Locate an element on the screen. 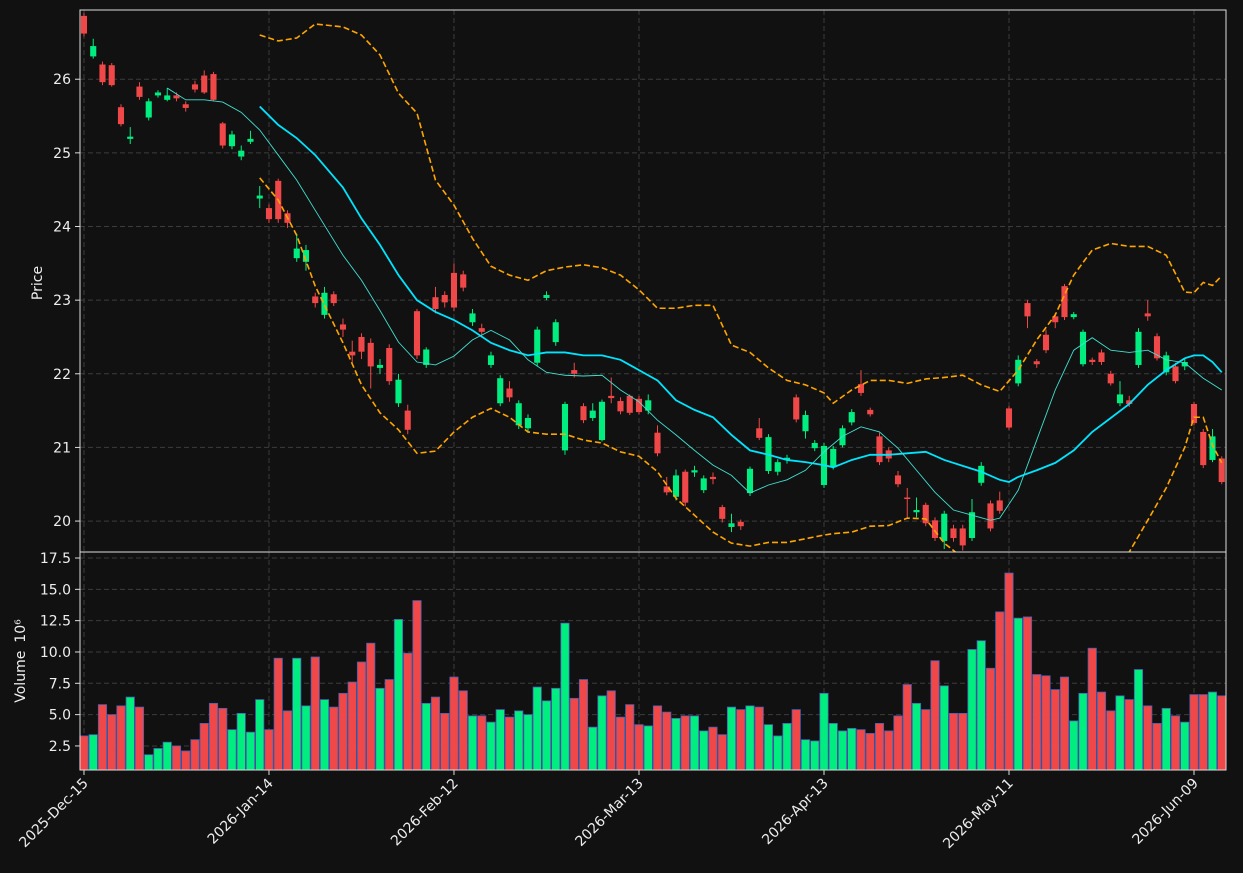 Image resolution: width=1243 pixels, height=873 pixels. y-tick-label: 20 is located at coordinates (62, 522).